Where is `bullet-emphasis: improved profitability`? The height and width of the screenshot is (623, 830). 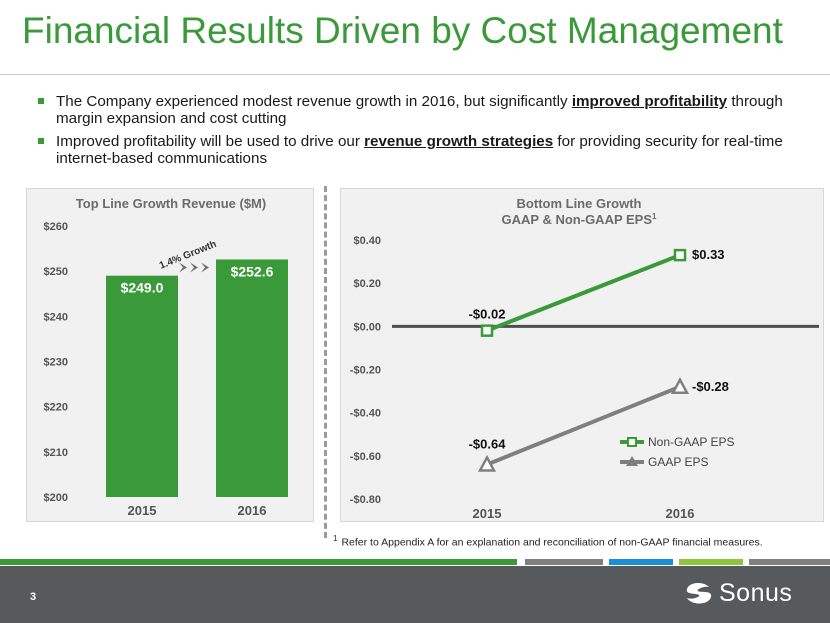
bullet-emphasis: improved profitability is located at coordinates (649, 101).